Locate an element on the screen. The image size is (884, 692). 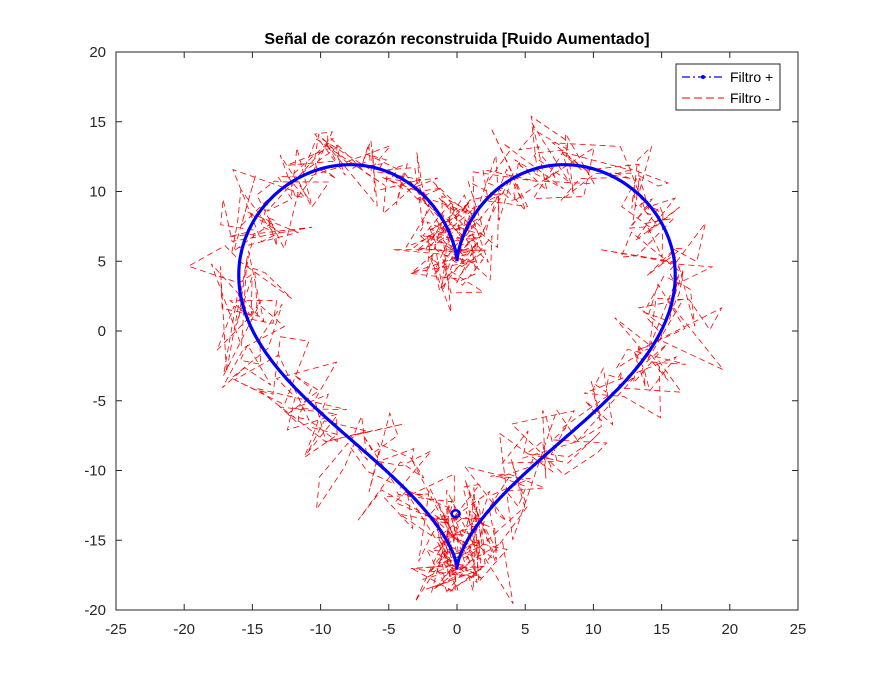
x-tick-label: 10 is located at coordinates (593, 629).